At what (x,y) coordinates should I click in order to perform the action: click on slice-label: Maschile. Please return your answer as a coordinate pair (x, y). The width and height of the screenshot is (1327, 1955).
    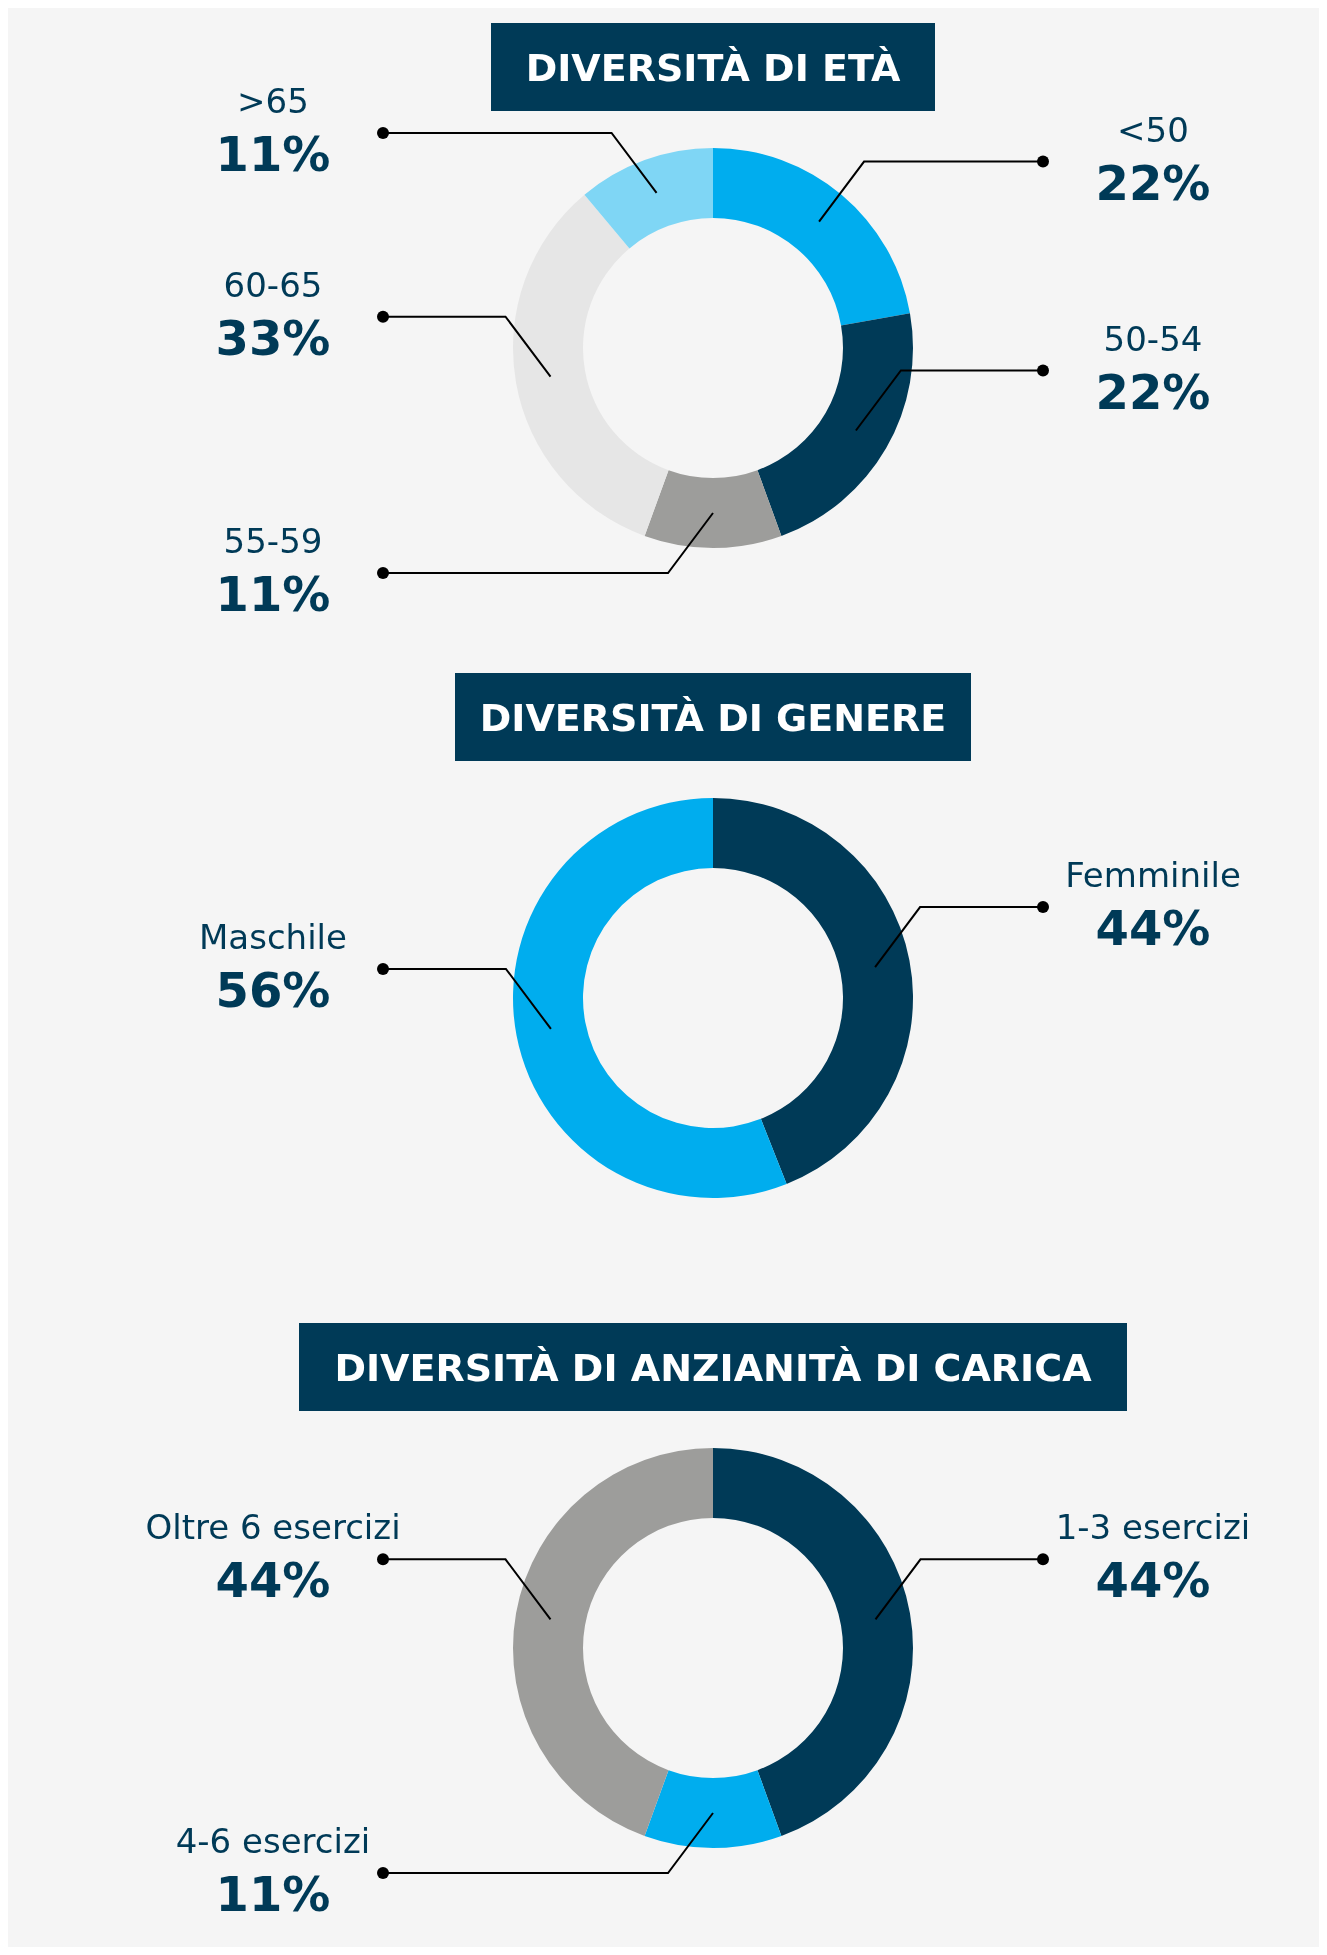
    Looking at the image, I should click on (273, 936).